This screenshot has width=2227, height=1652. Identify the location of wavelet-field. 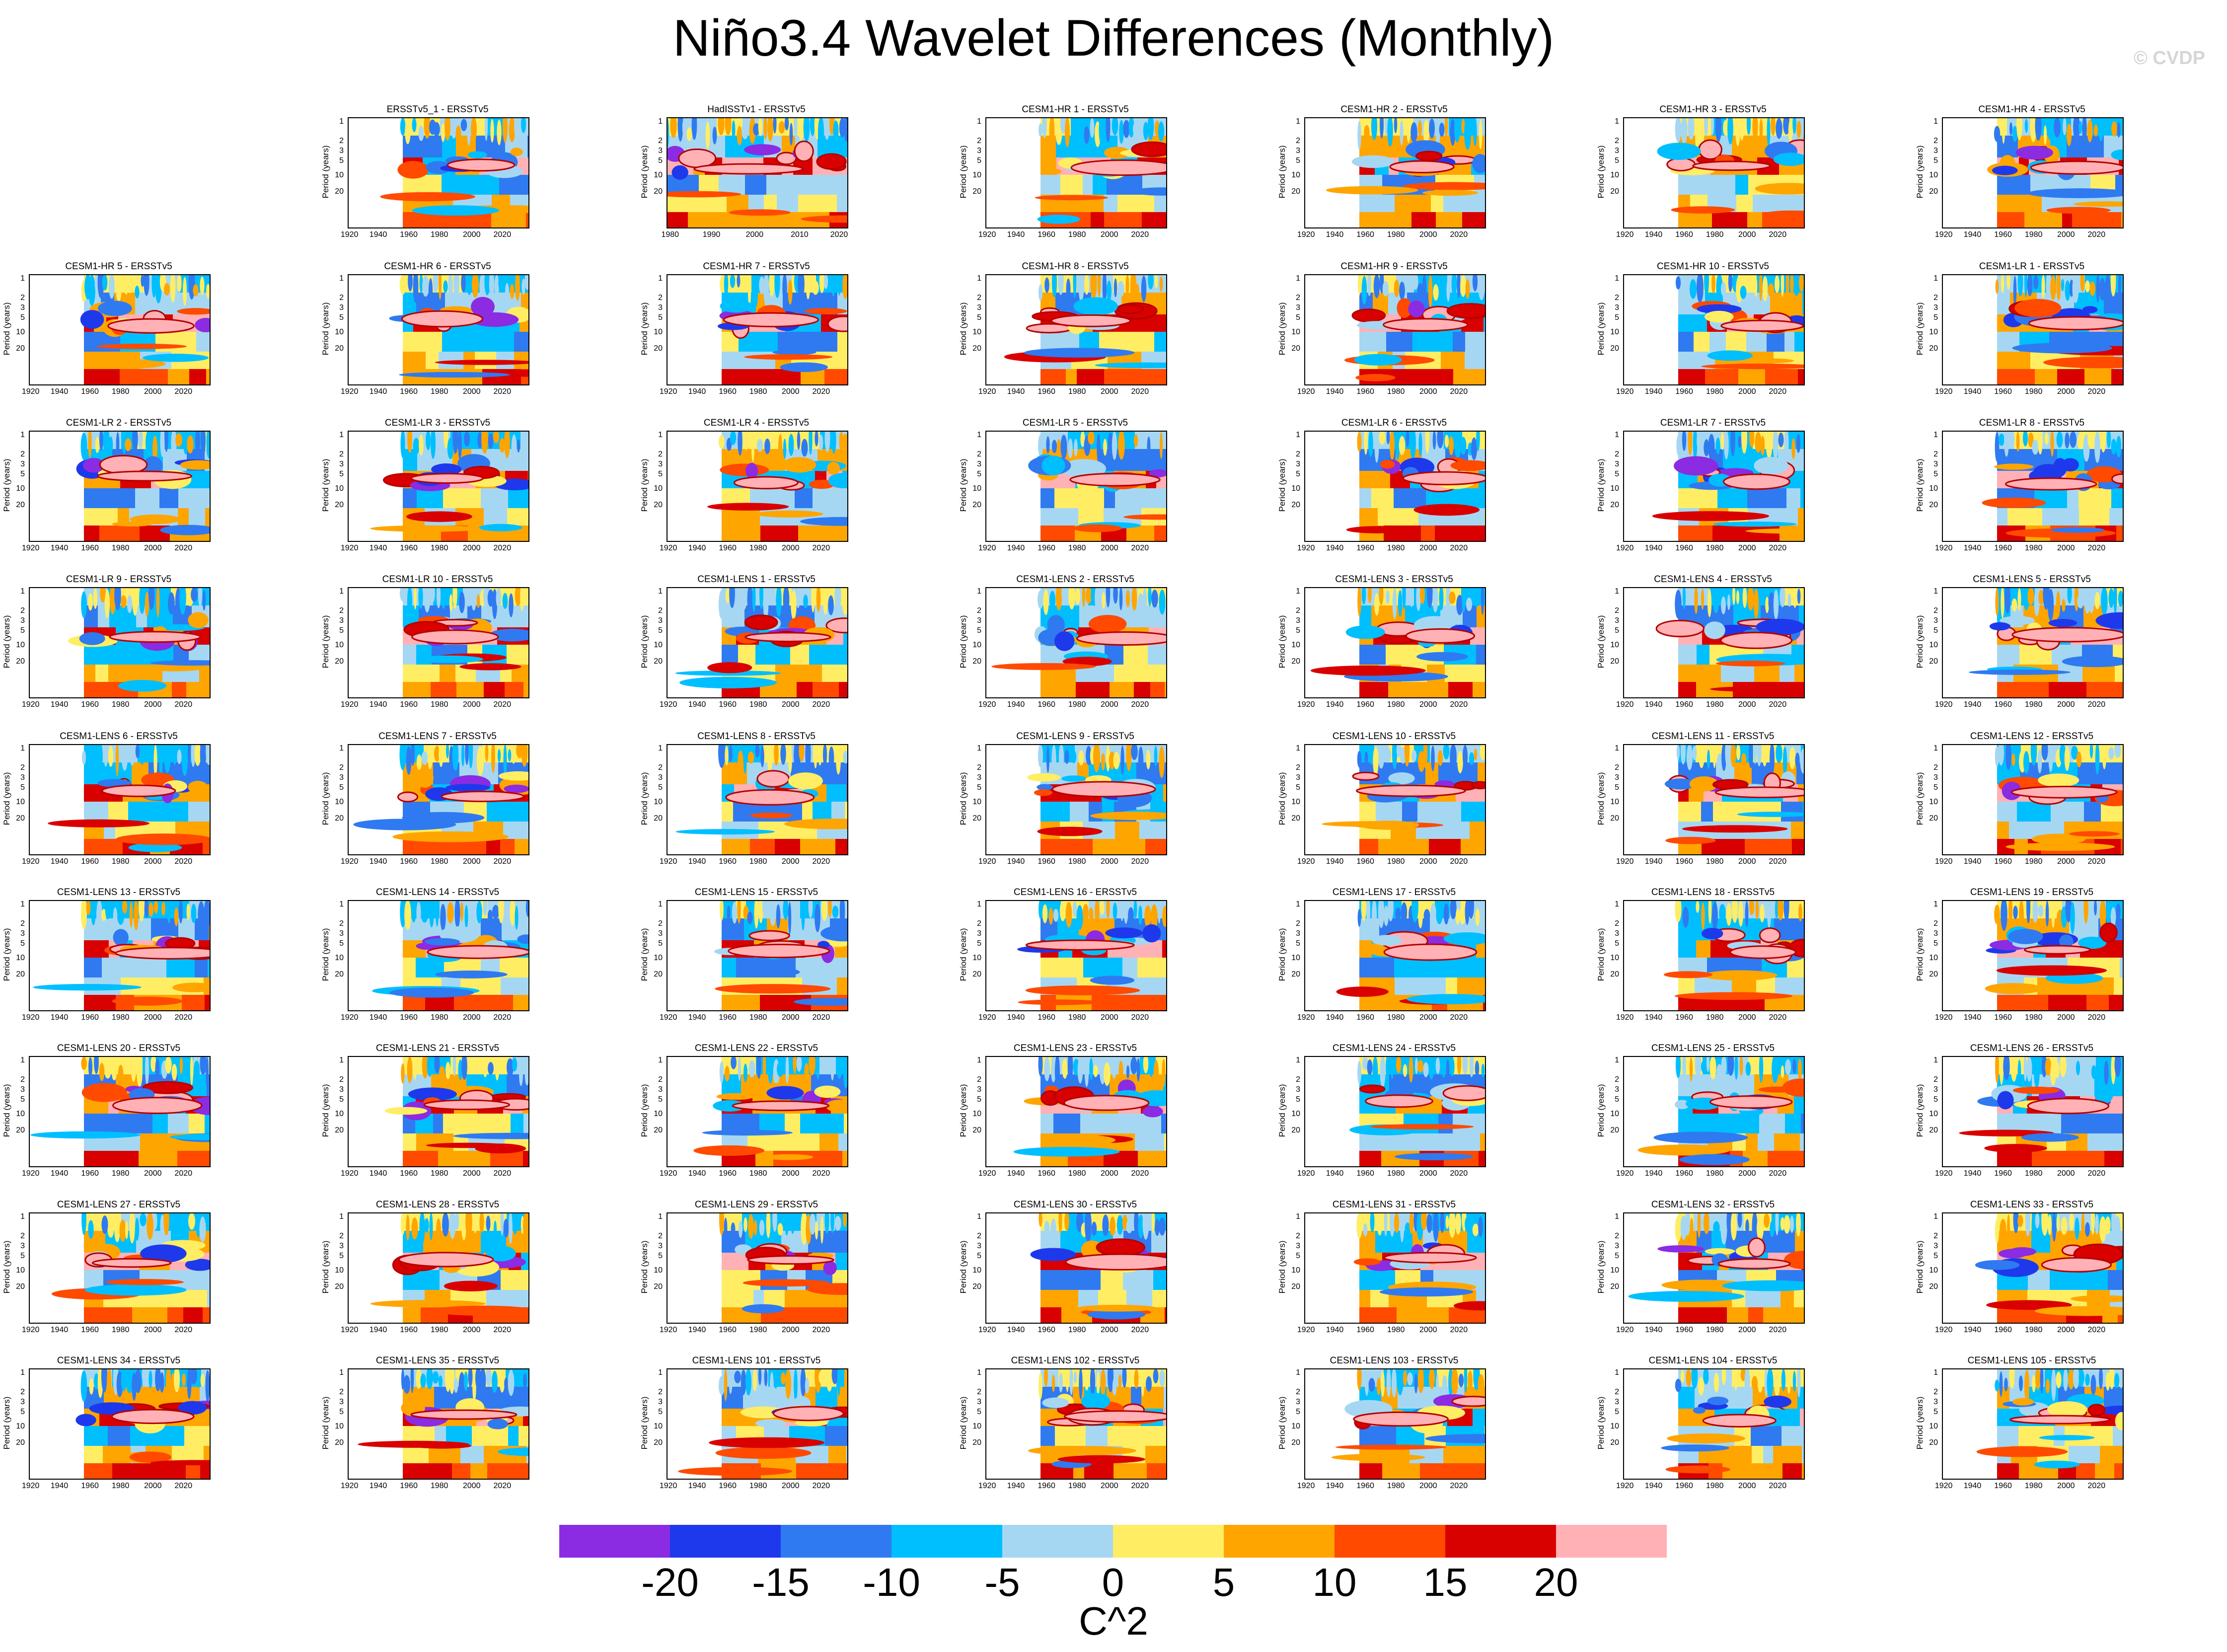
(440, 800).